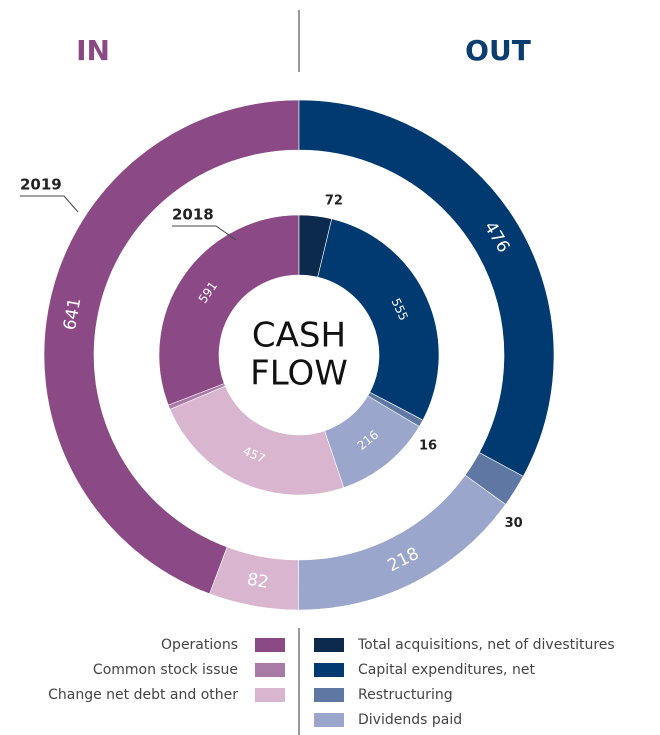 Image resolution: width=660 pixels, height=735 pixels. What do you see at coordinates (498, 50) in the screenshot?
I see `group-header: OUT` at bounding box center [498, 50].